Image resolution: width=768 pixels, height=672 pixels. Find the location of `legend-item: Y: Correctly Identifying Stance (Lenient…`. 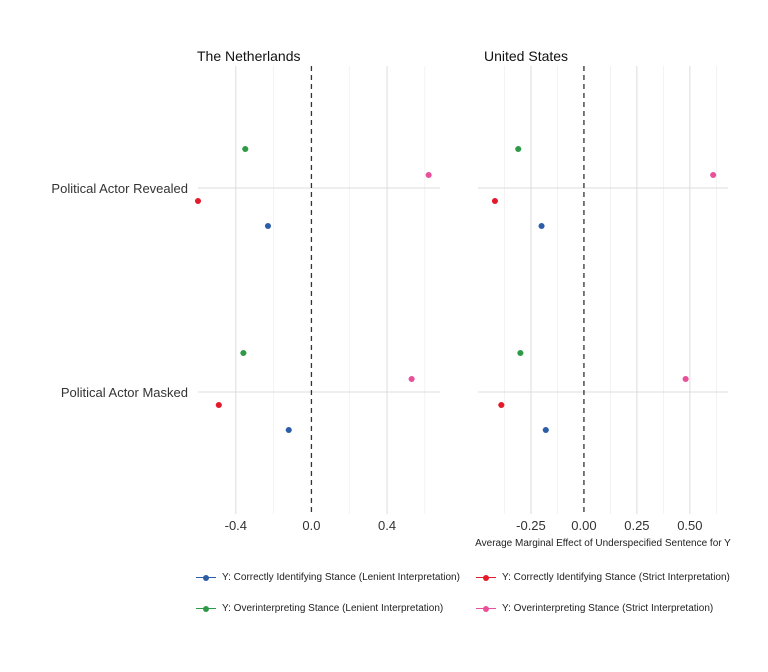

legend-item: Y: Correctly Identifying Stance (Lenient… is located at coordinates (328, 577).